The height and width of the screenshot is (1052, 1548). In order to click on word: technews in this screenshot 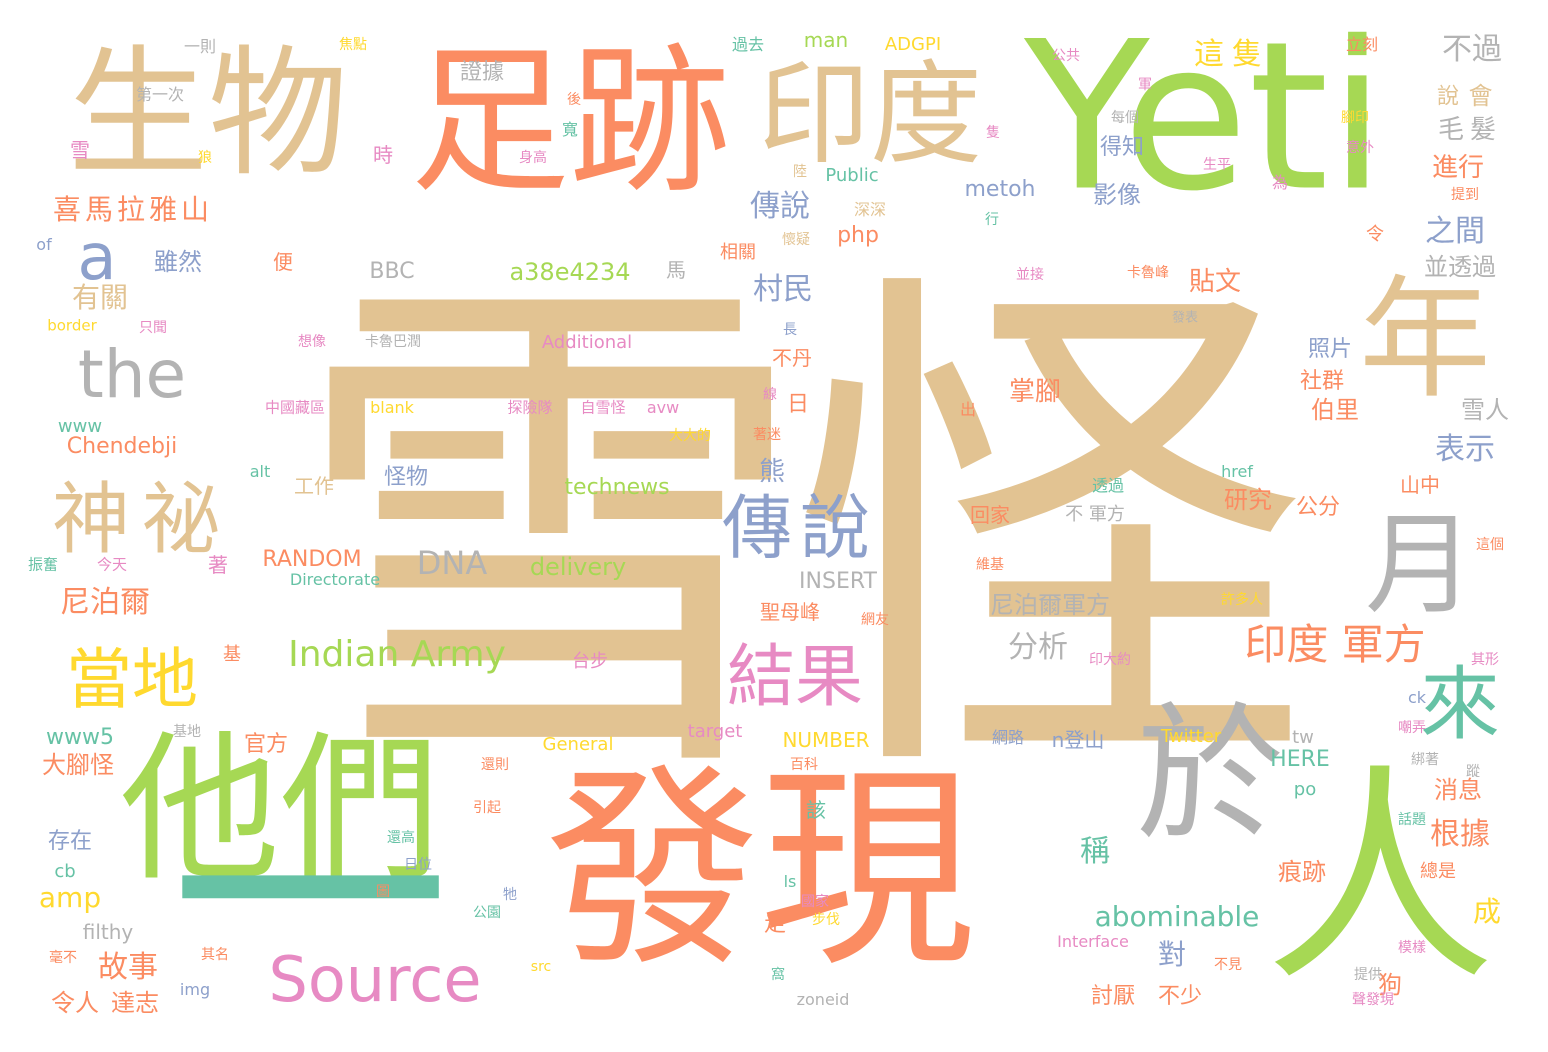, I will do `click(617, 487)`.